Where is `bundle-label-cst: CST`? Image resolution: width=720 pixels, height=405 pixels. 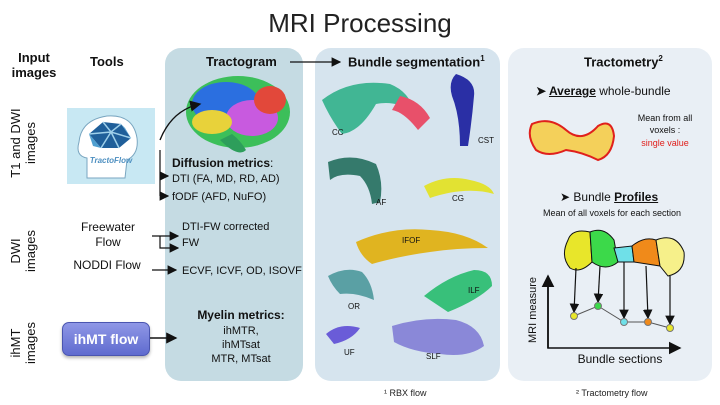 bundle-label-cst: CST is located at coordinates (486, 140).